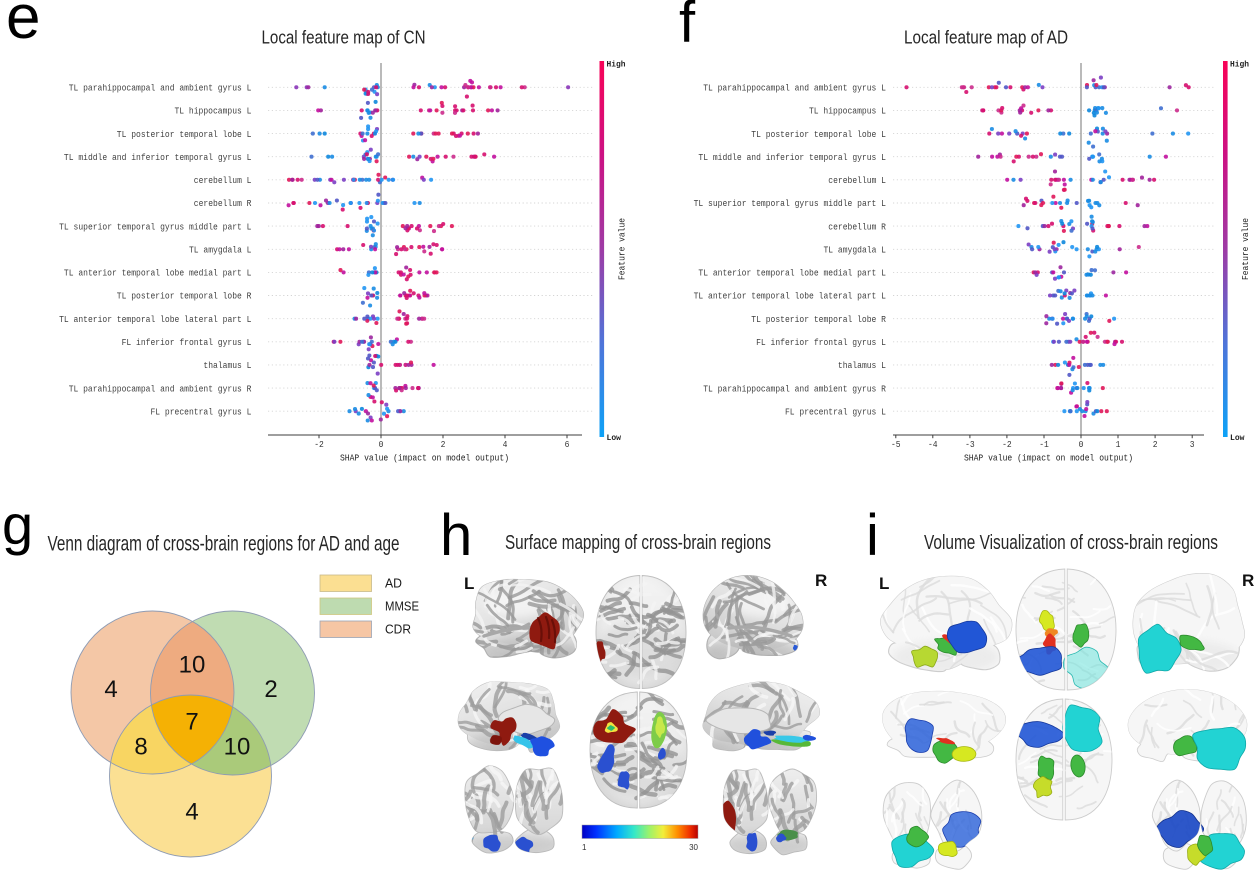  Describe the element at coordinates (456, 535) in the screenshot. I see `svg-text: h` at that location.